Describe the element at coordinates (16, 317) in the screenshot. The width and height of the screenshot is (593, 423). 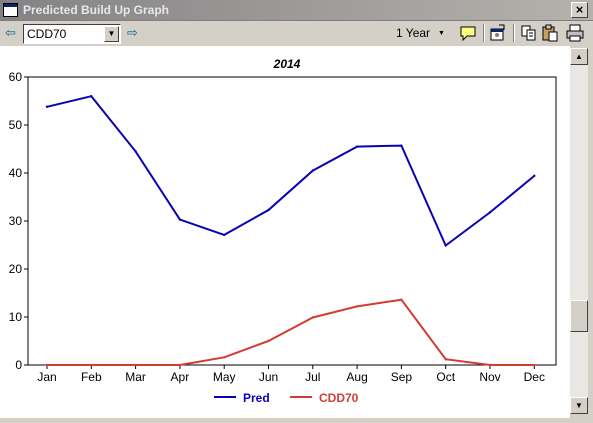
I see `y-tick-label: 10` at that location.